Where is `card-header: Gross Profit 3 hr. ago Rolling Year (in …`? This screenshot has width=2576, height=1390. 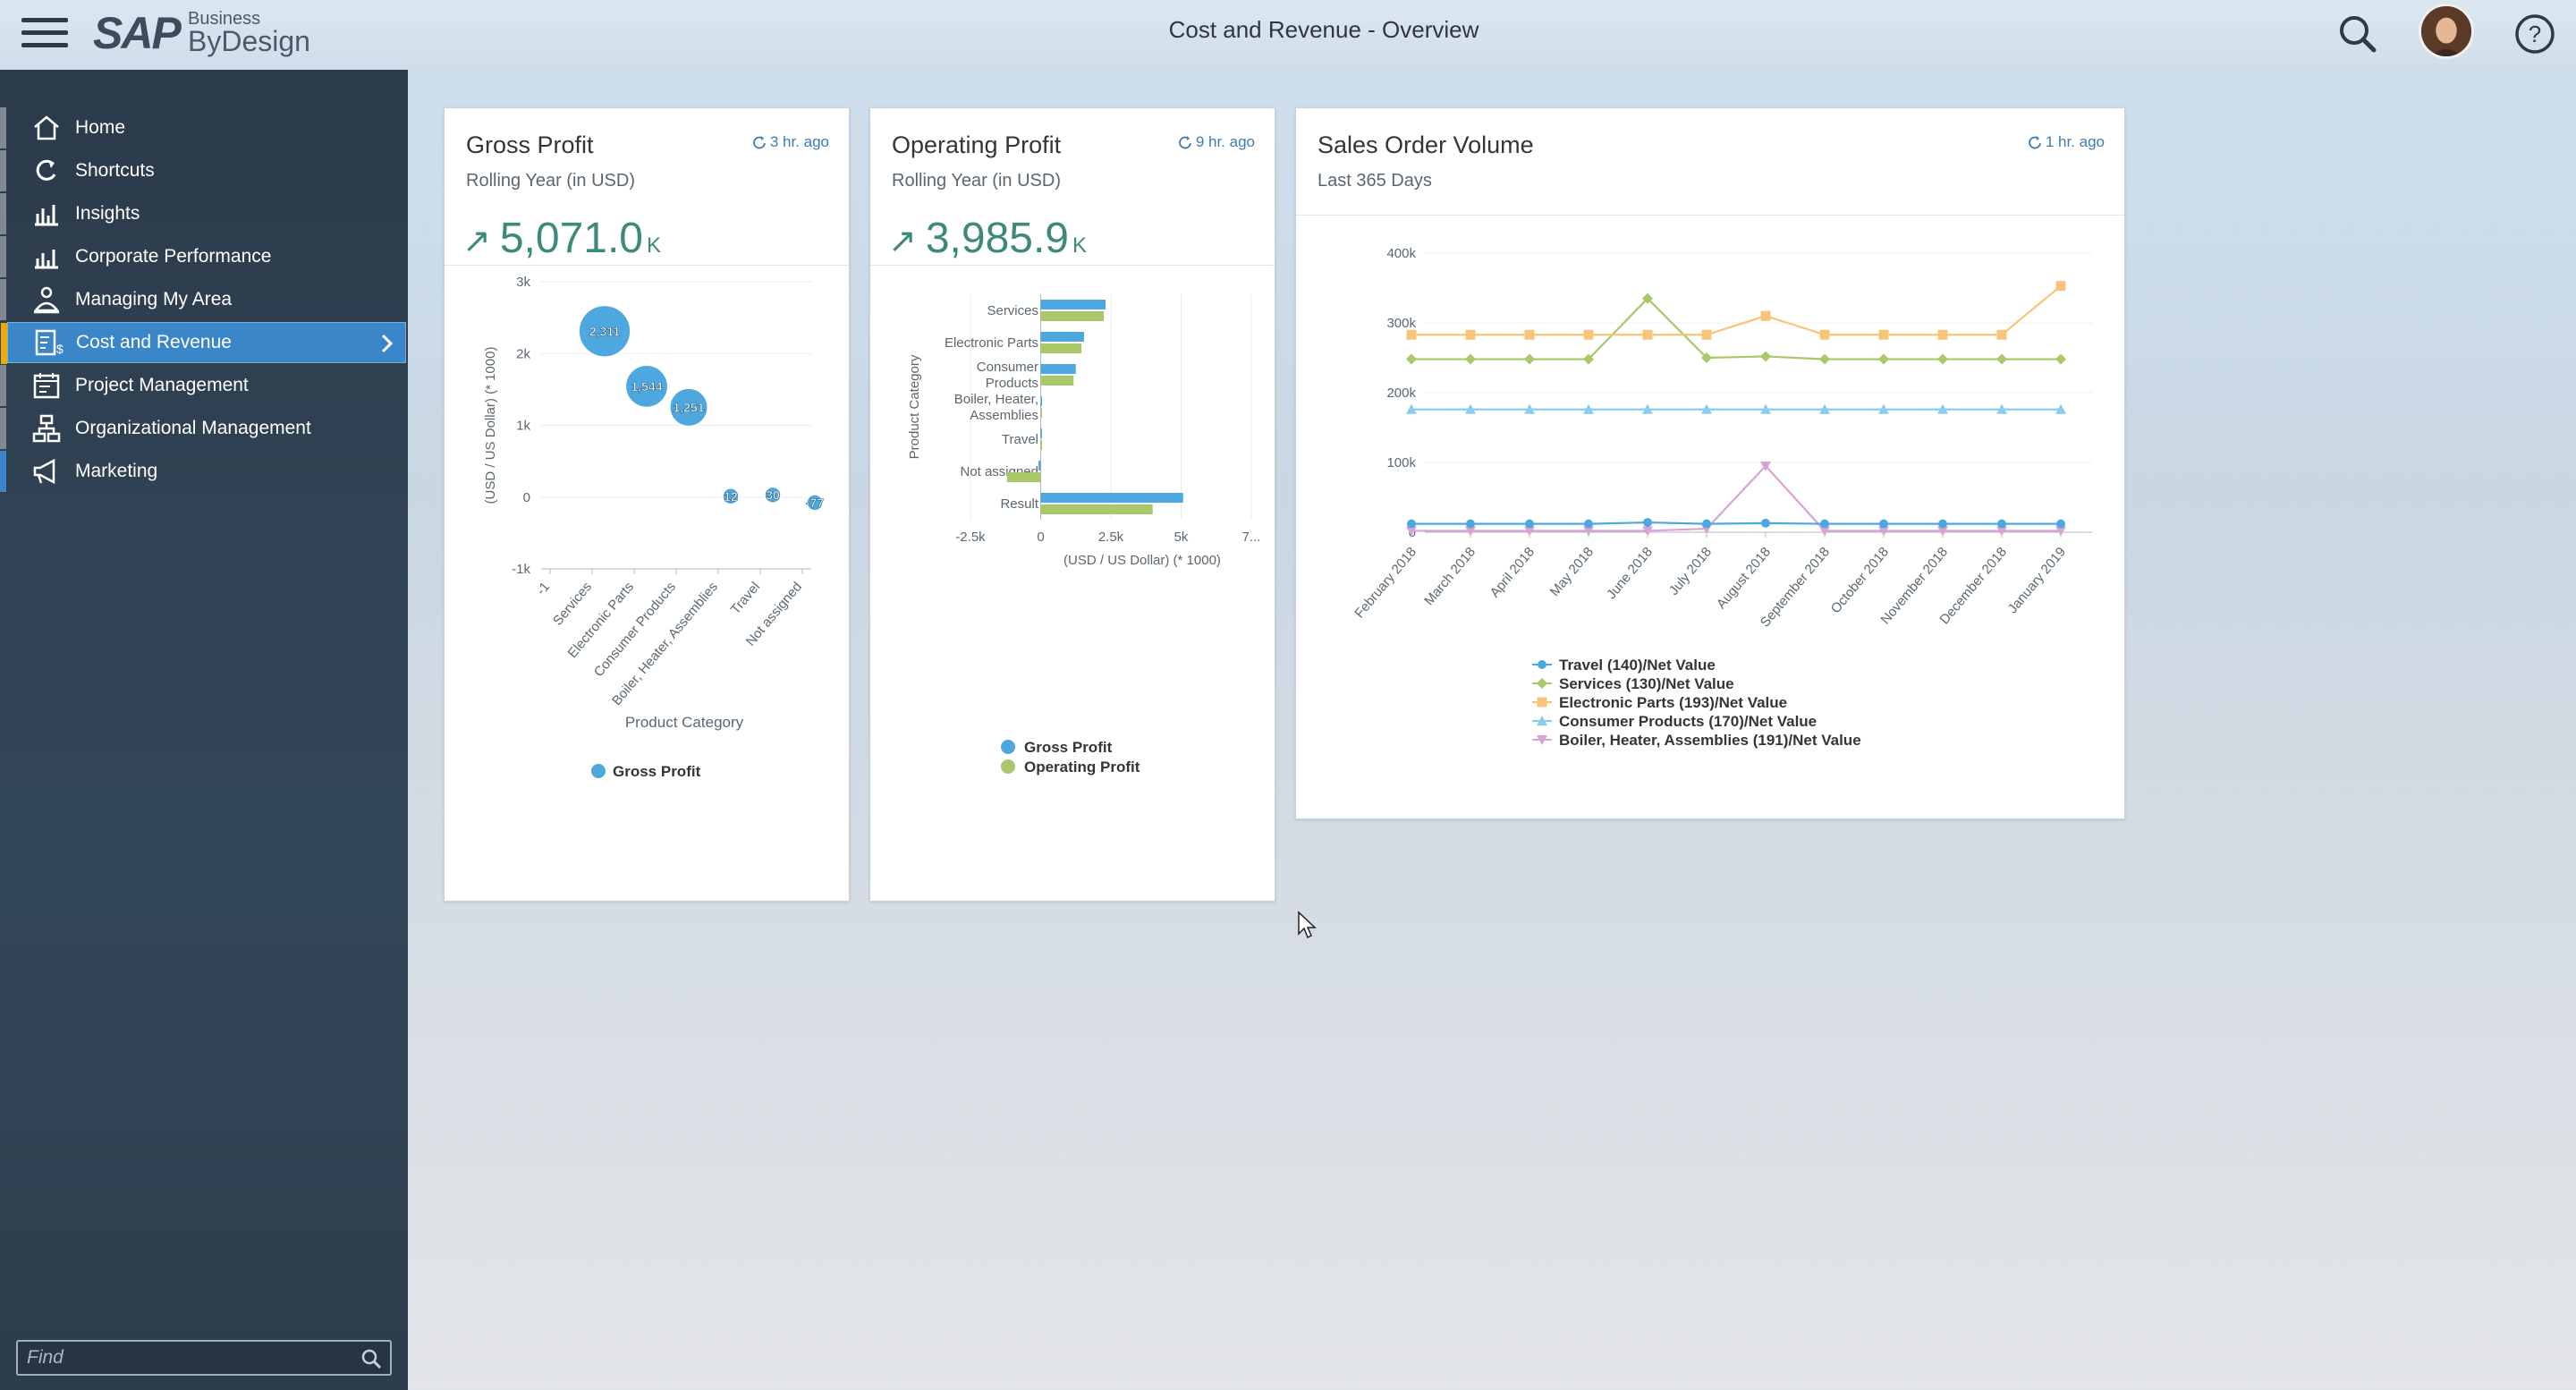 card-header: Gross Profit 3 hr. ago Rolling Year (in … is located at coordinates (647, 187).